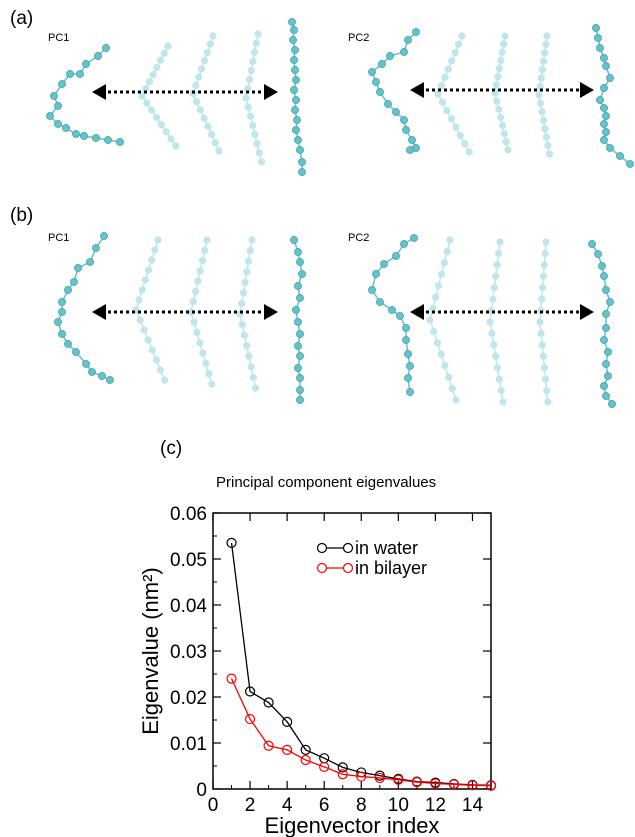 The width and height of the screenshot is (635, 837). I want to click on series-line-water, so click(361, 664).